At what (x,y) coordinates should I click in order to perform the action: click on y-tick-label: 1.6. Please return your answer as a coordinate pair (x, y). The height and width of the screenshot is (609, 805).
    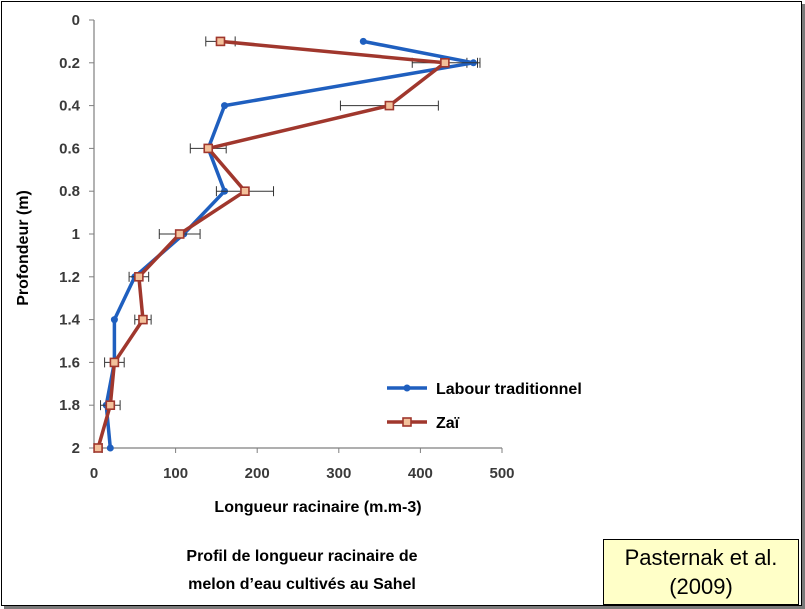
    Looking at the image, I should click on (69, 362).